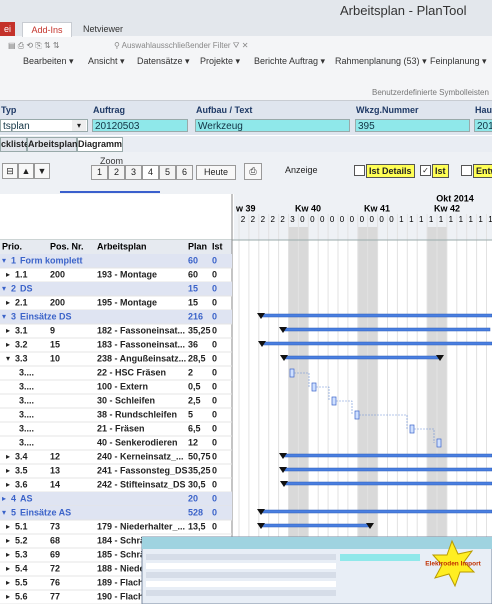 Image resolution: width=492 pixels, height=604 pixels. What do you see at coordinates (21, 330) in the screenshot?
I see `prio-cell: 3.1` at bounding box center [21, 330].